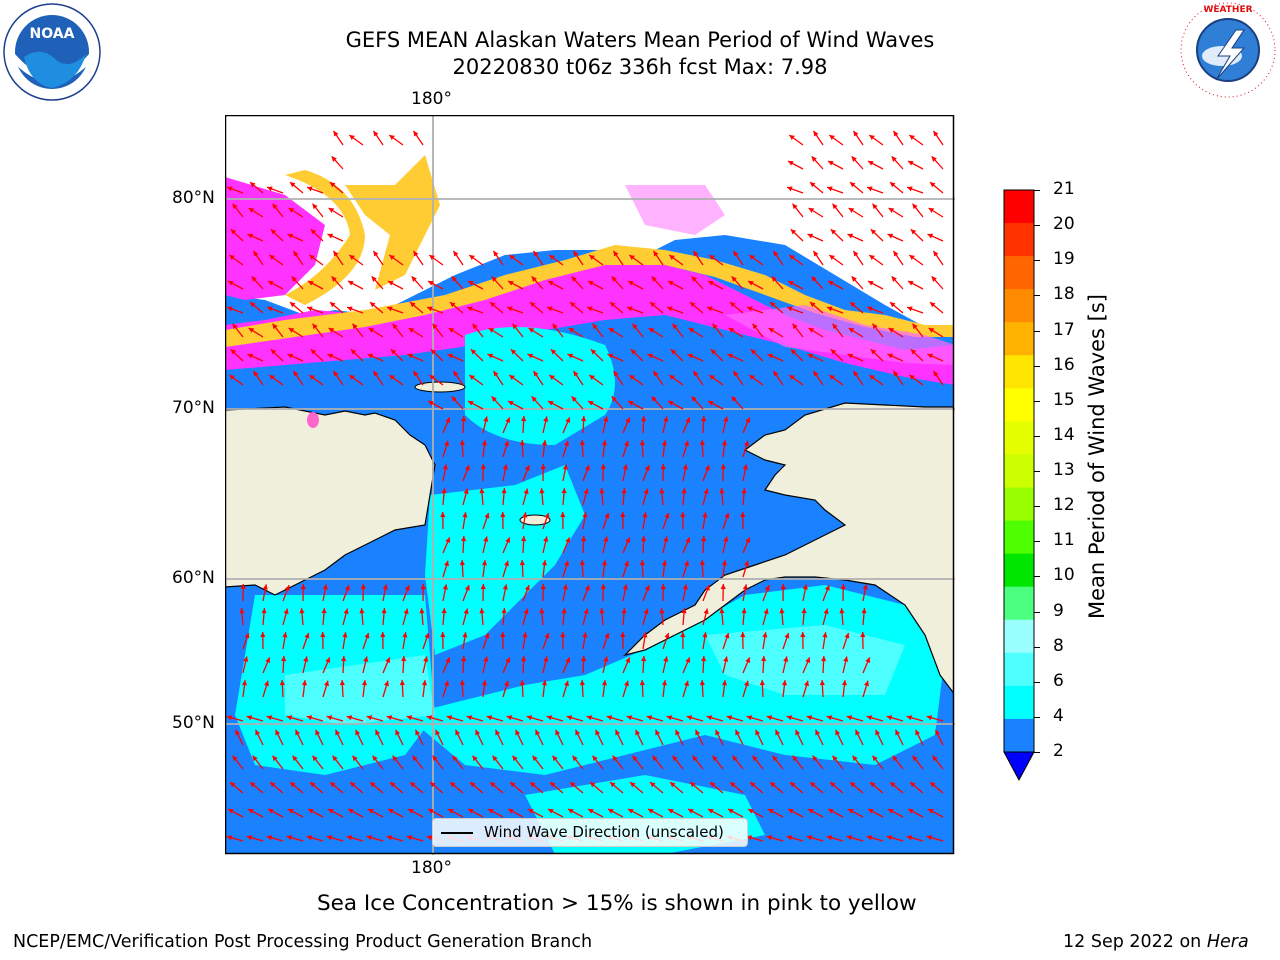 The width and height of the screenshot is (1280, 960). I want to click on colorbar-tick-label: 2, so click(1058, 751).